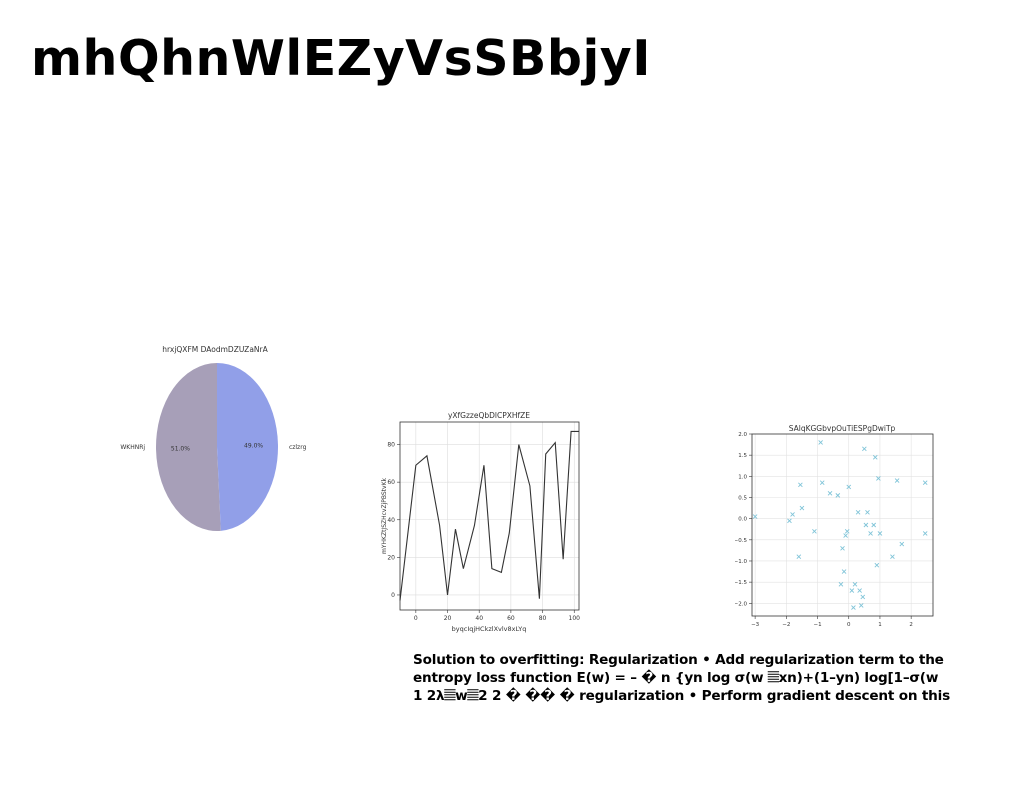 Image resolution: width=1024 pixels, height=788 pixels. Describe the element at coordinates (393, 595) in the screenshot. I see `line-ytick-label: 0` at that location.